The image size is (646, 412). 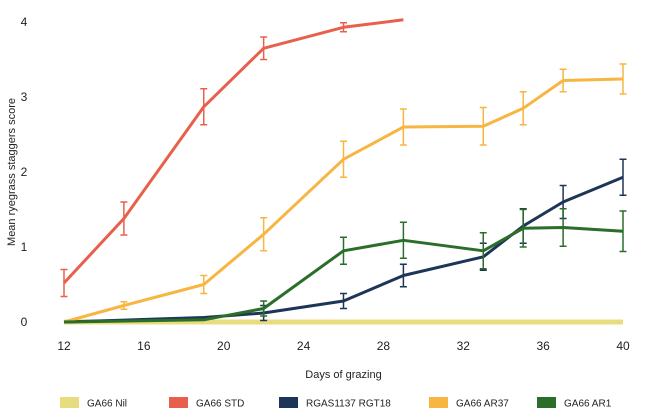 What do you see at coordinates (224, 346) in the screenshot?
I see `x-tick-label: 20` at bounding box center [224, 346].